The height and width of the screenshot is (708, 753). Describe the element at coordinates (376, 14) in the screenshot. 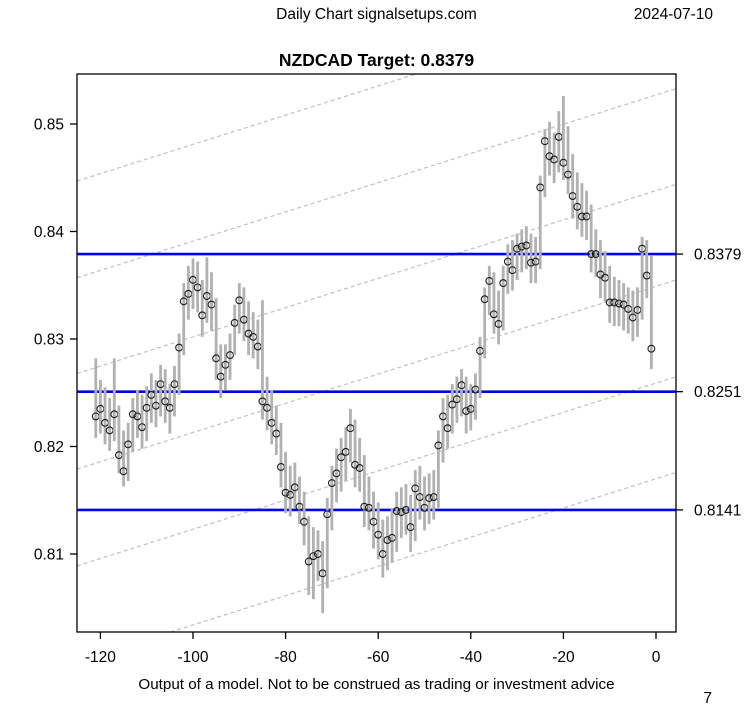

I see `page-header-title: Daily Chart signalsetups.com` at that location.